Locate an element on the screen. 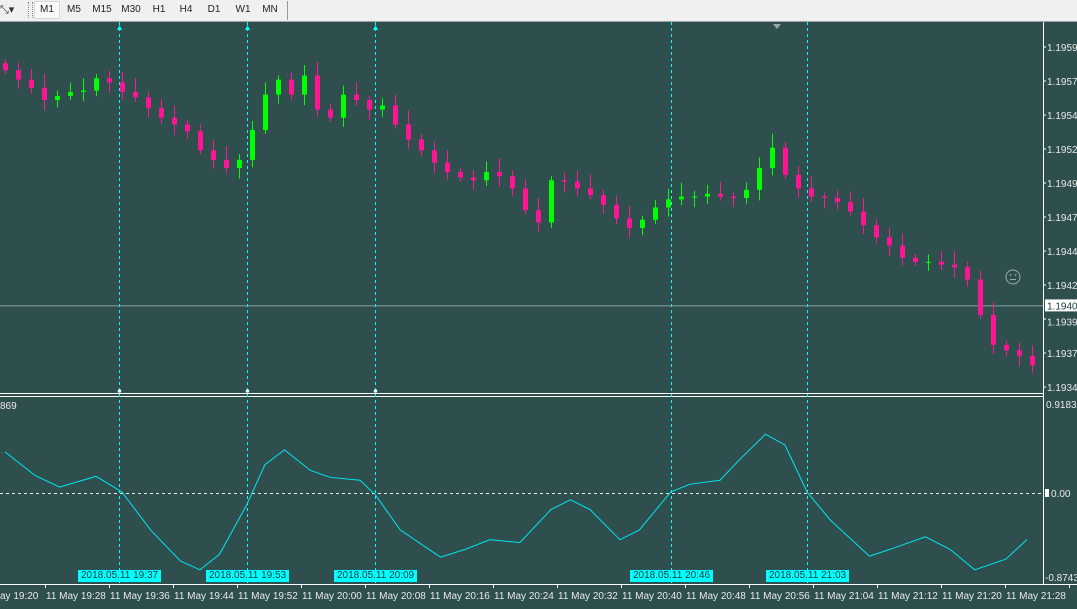 The width and height of the screenshot is (1077, 609). time-label: 11 May 20:48 is located at coordinates (716, 596).